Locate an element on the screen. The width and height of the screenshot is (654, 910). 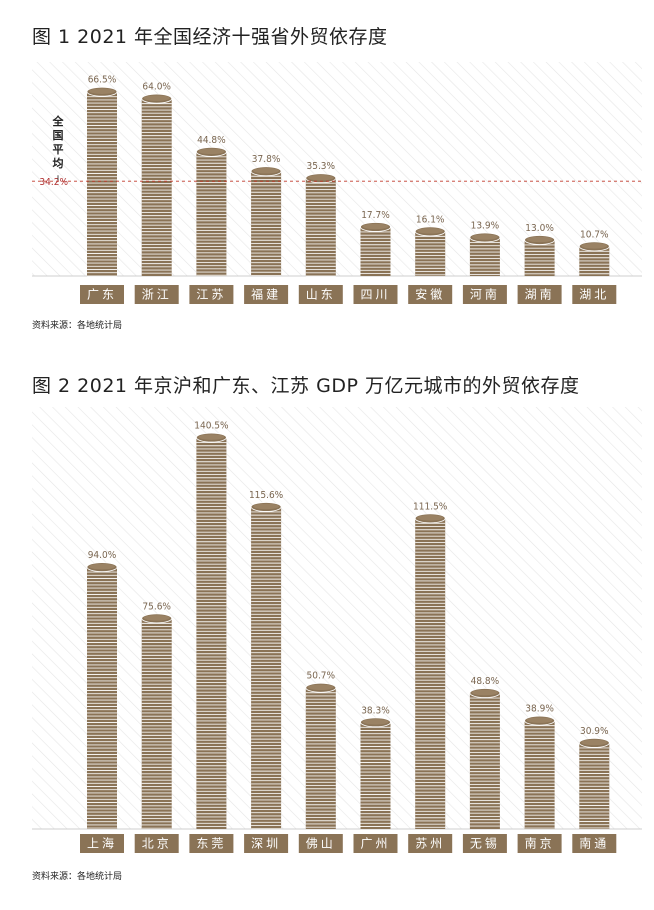
chart-2-category-label: 深圳 is located at coordinates (266, 844).